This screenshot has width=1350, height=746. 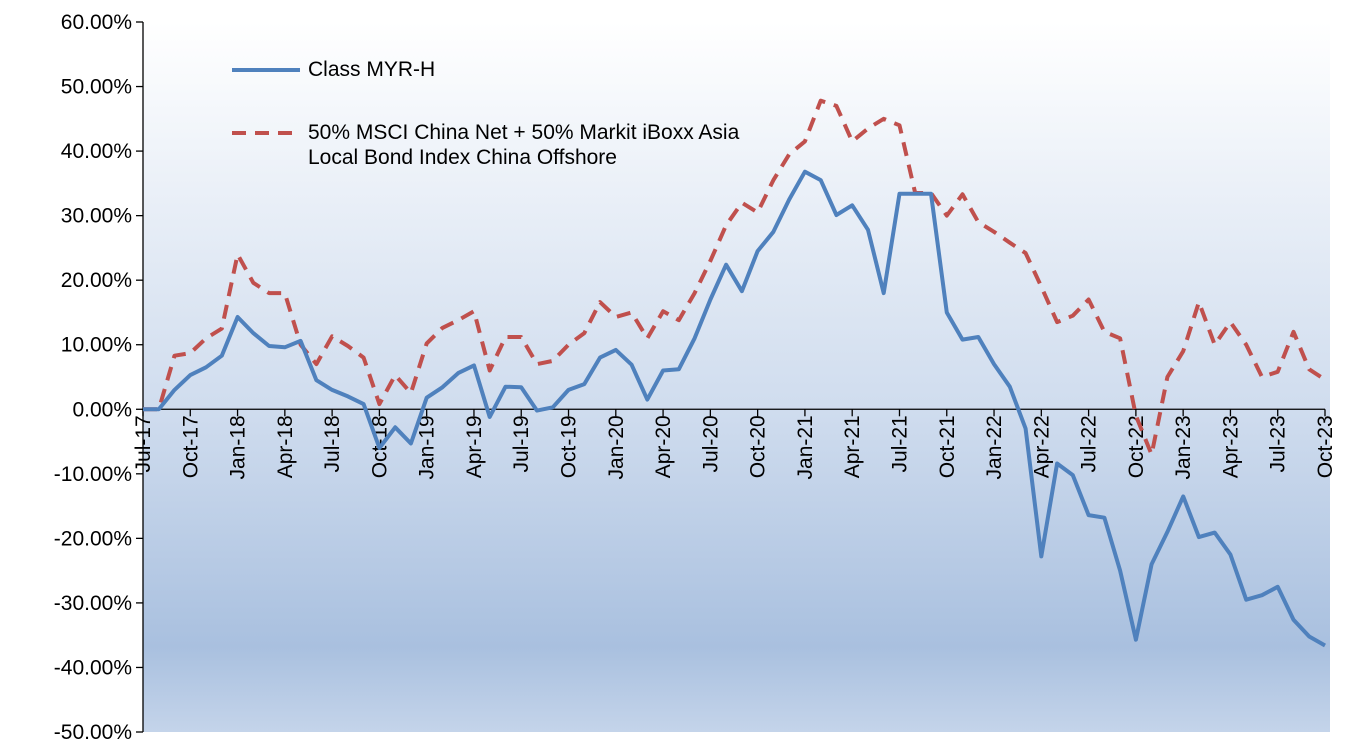 I want to click on y-tick-label: 20.00%, so click(x=96, y=280).